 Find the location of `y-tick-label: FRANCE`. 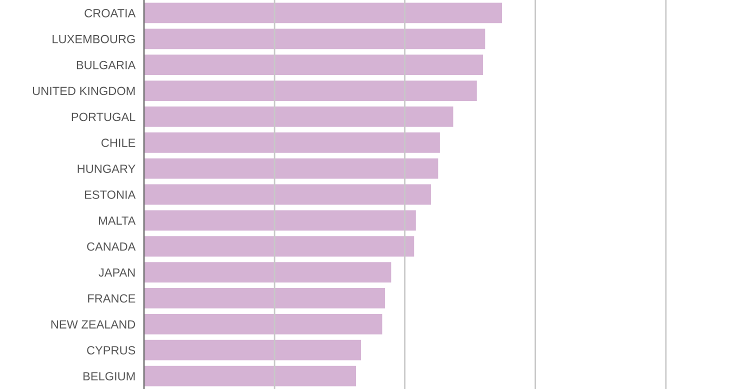

y-tick-label: FRANCE is located at coordinates (112, 298).